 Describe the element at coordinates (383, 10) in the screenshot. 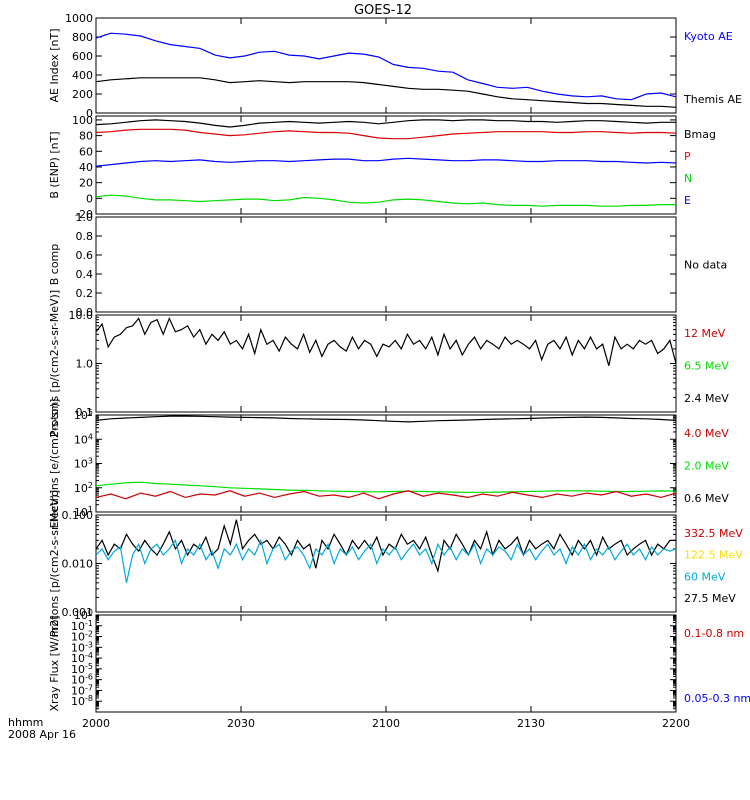

I see `plot-title: GOES-12` at that location.